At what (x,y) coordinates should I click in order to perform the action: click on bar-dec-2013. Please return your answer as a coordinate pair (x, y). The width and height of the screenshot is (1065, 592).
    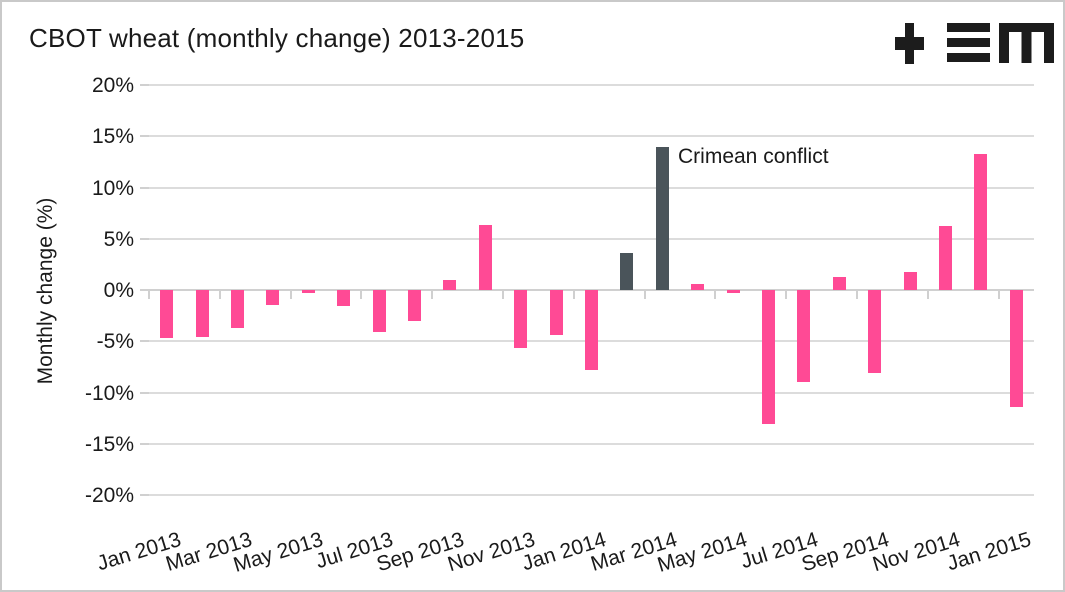
    Looking at the image, I should click on (556, 313).